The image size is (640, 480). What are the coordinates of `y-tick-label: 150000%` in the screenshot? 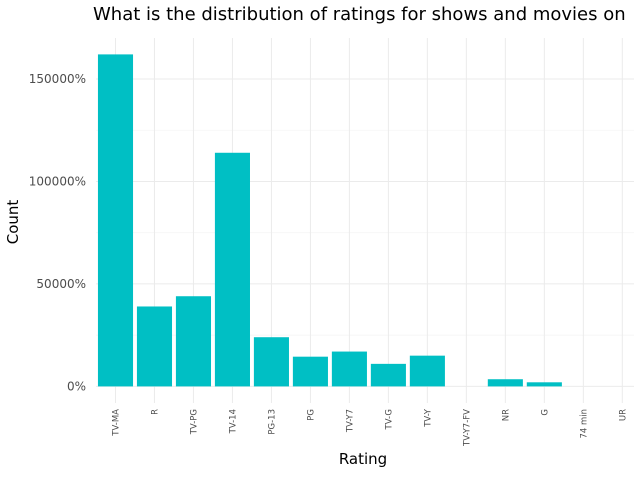 It's located at (57, 79).